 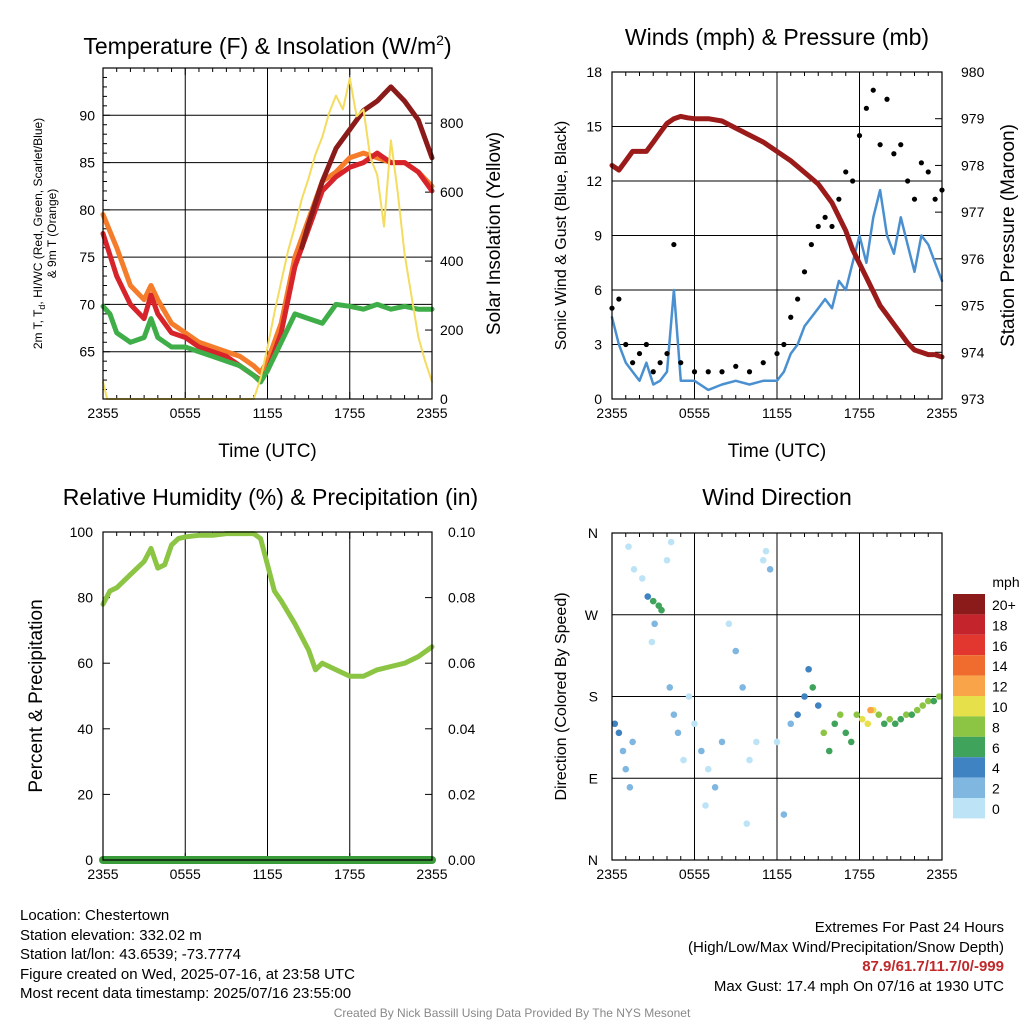 What do you see at coordinates (461, 532) in the screenshot?
I see `precip-ytick-label: 0.10` at bounding box center [461, 532].